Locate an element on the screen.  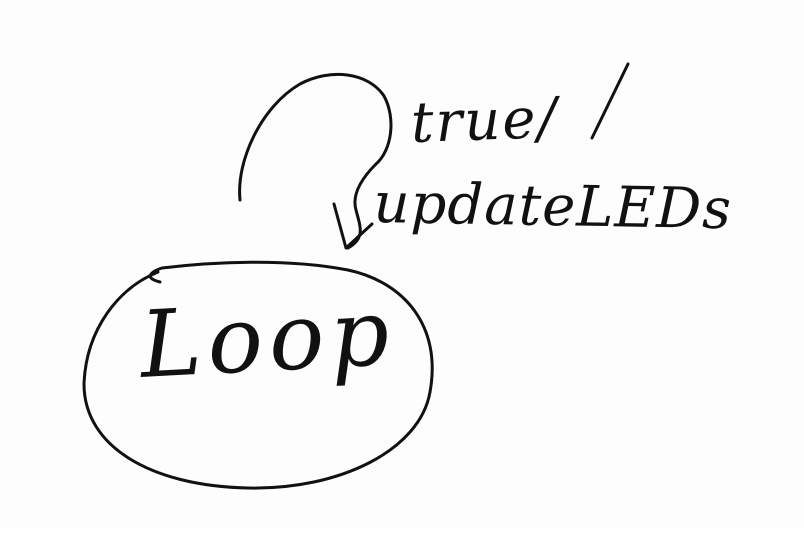
transition-arrowhead is located at coordinates (353, 226).